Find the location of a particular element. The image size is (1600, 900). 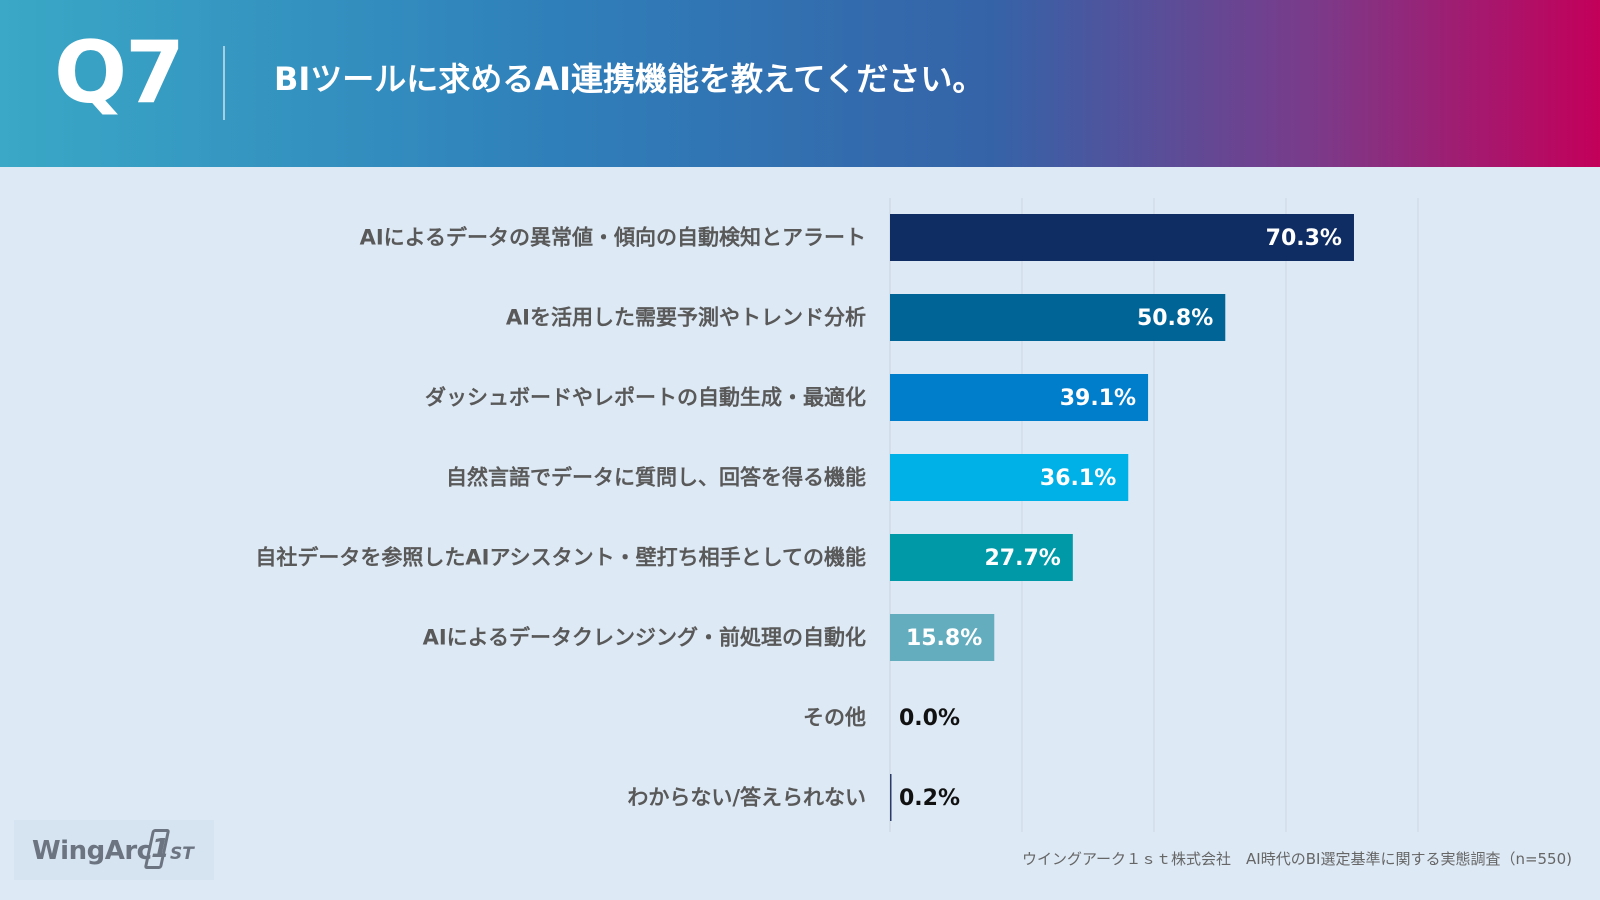

category-label: わからない/答えられない is located at coordinates (746, 798).